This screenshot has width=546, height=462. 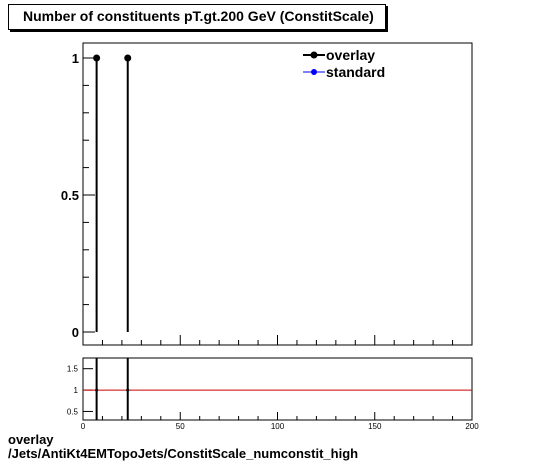 I want to click on ratio-x-tick-label: 150, so click(x=375, y=426).